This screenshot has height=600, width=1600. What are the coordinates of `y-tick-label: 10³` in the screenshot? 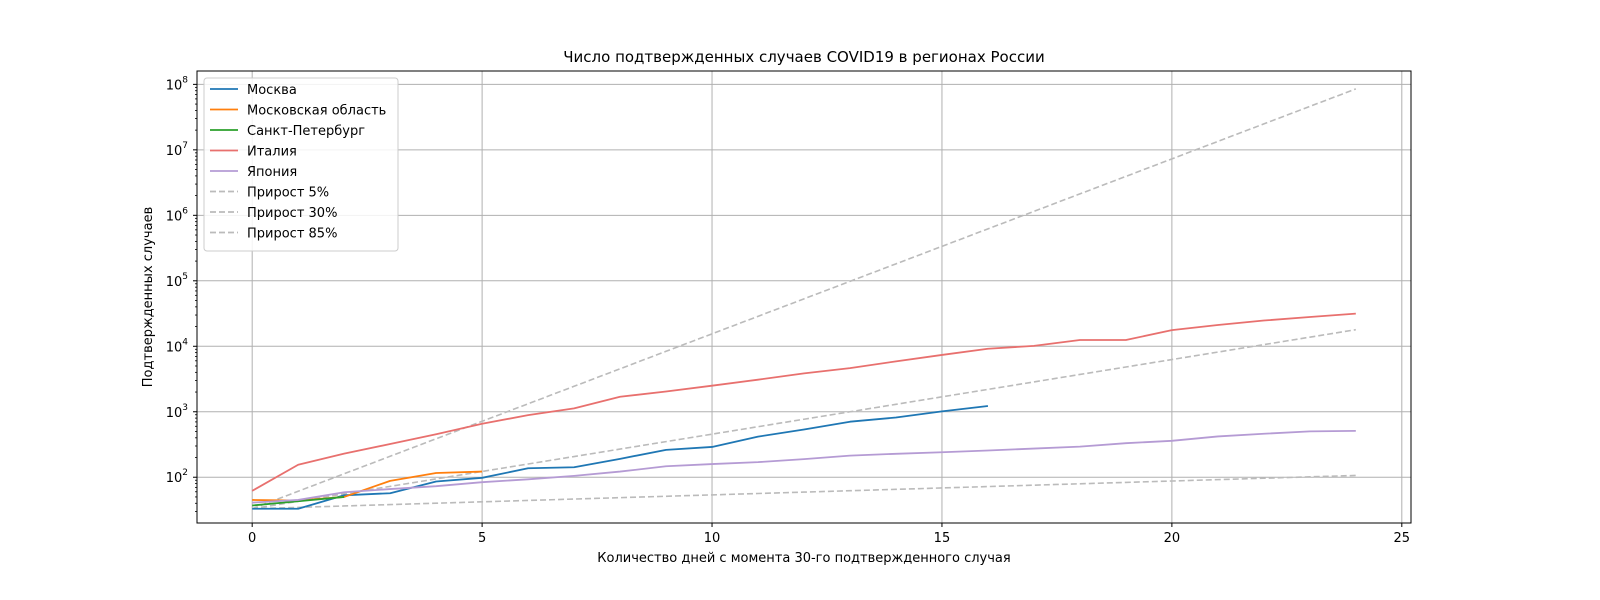 It's located at (177, 412).